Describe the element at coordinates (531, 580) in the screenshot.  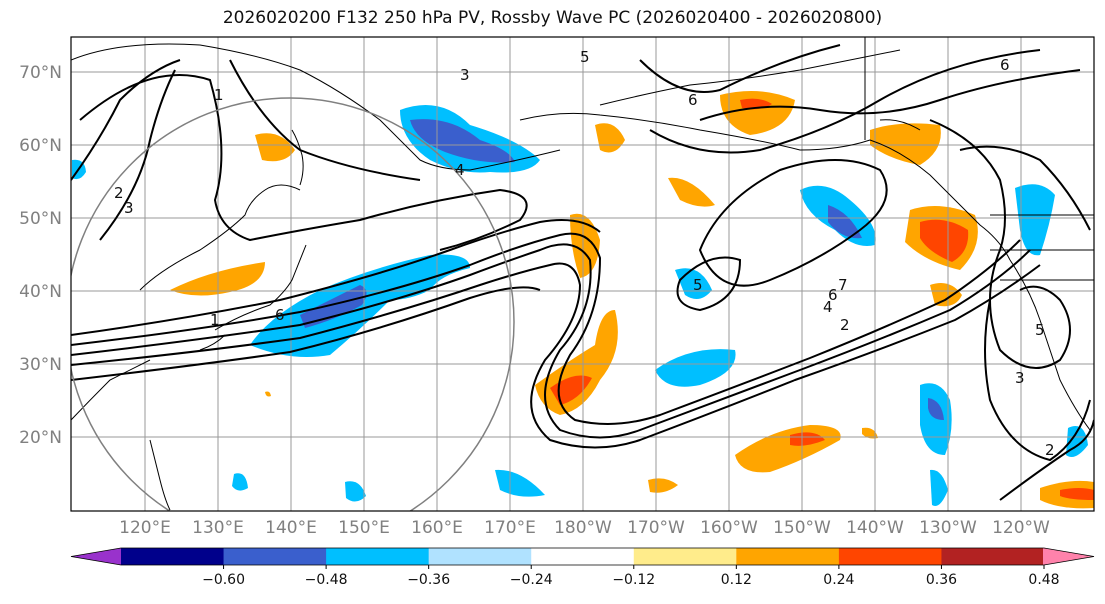
I see `colorbar-tick-label: −0.24` at that location.